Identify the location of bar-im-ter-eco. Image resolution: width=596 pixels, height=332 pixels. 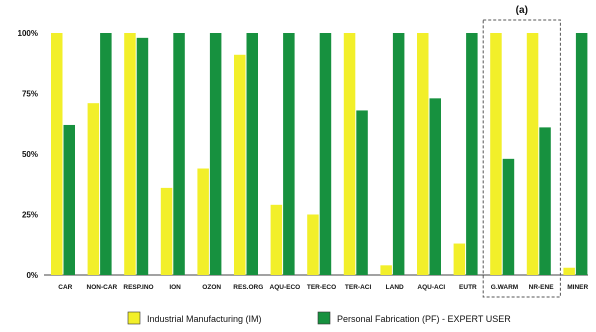
(313, 244).